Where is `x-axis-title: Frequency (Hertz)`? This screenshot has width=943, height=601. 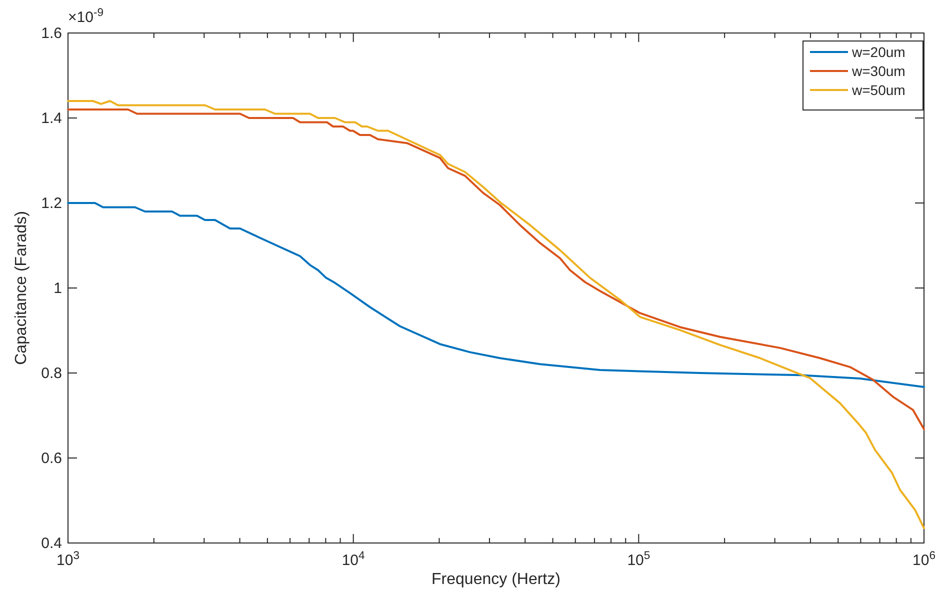 x-axis-title: Frequency (Hertz) is located at coordinates (496, 579).